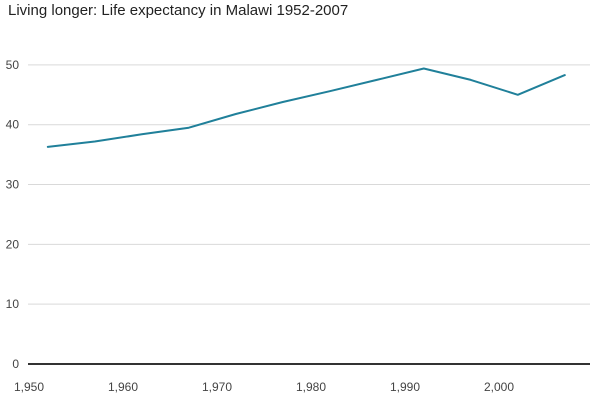 The image size is (600, 400). I want to click on x-tick-label: 1,990, so click(405, 387).